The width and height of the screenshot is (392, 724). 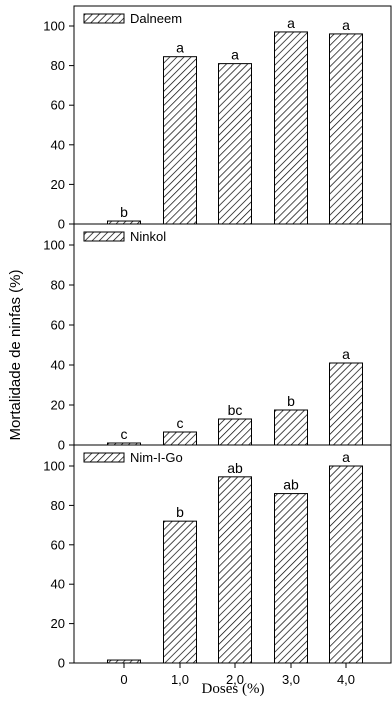 I want to click on x-tick-label: 3,0, so click(x=291, y=679).